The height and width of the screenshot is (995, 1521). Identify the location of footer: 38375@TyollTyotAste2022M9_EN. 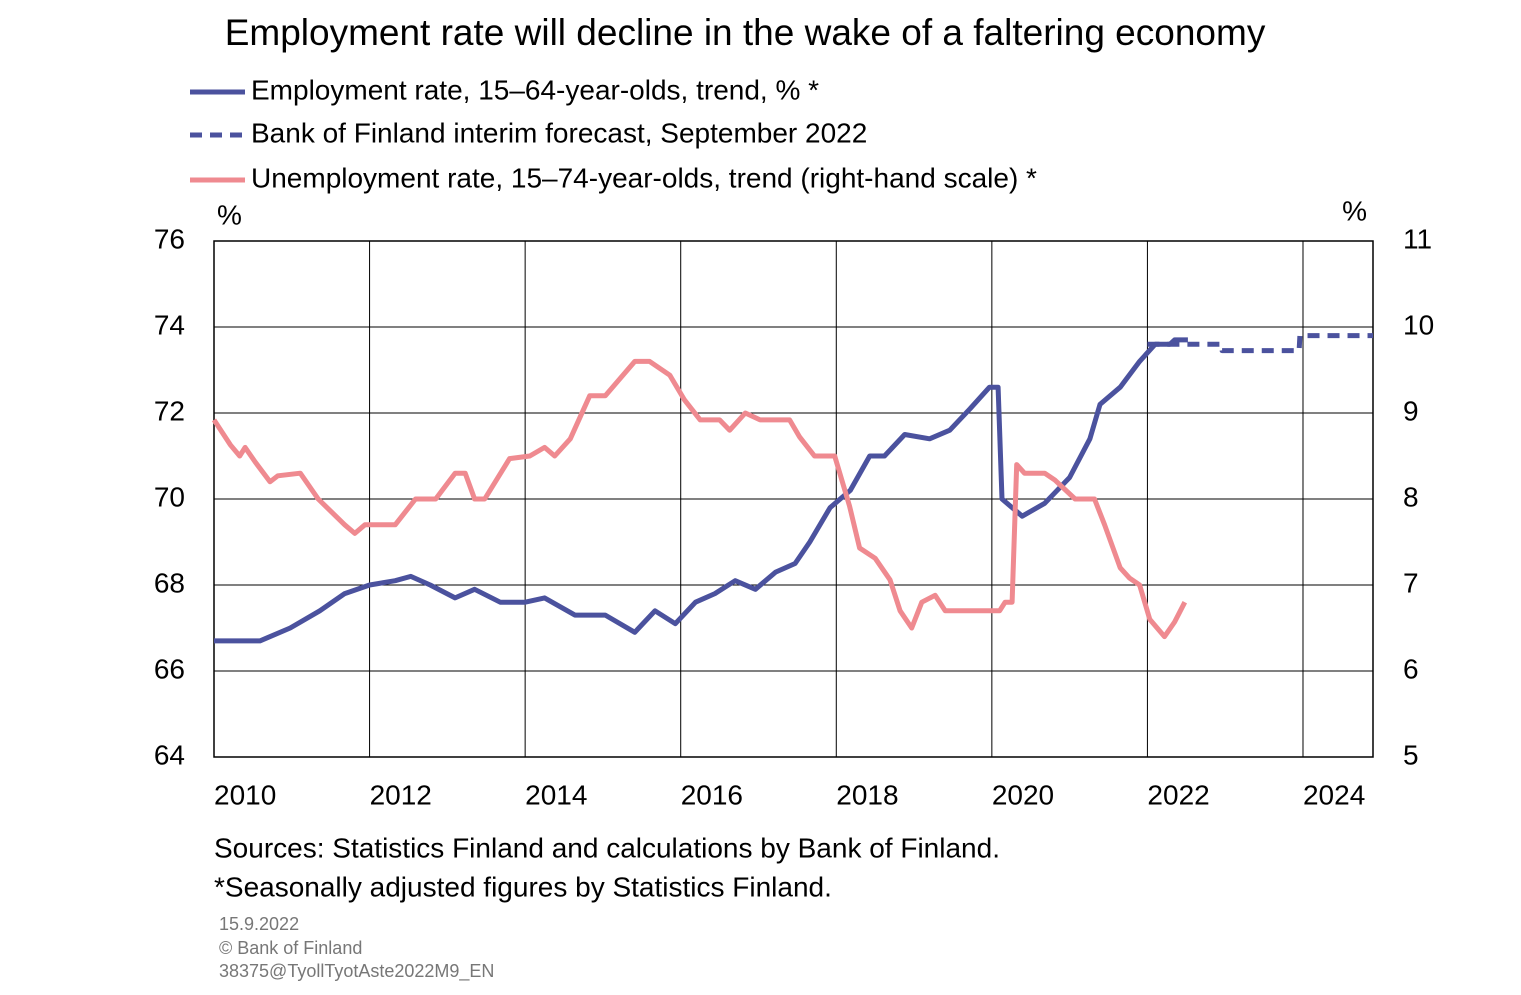
(356, 971).